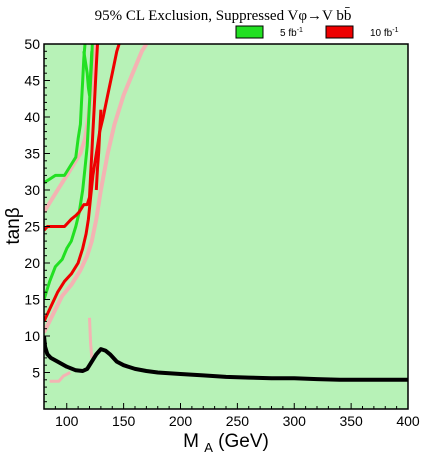 Image resolution: width=436 pixels, height=455 pixels. What do you see at coordinates (32, 81) in the screenshot?
I see `y-tick-label: 45` at bounding box center [32, 81].